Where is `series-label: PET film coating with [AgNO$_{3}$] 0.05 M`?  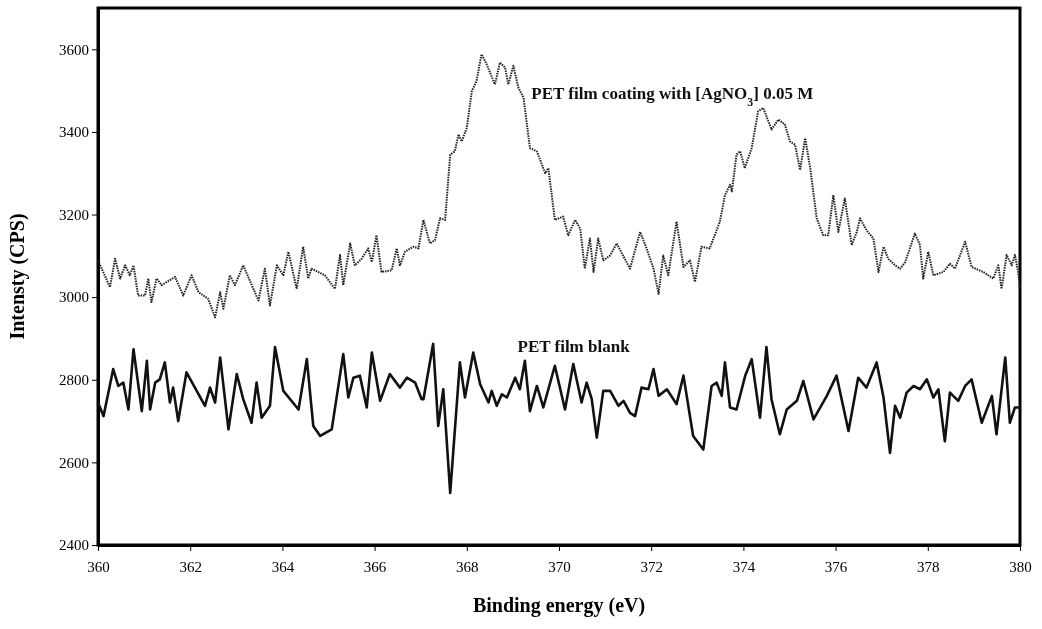 series-label: PET film coating with [AgNO$_{3}$] 0.05 M is located at coordinates (672, 97).